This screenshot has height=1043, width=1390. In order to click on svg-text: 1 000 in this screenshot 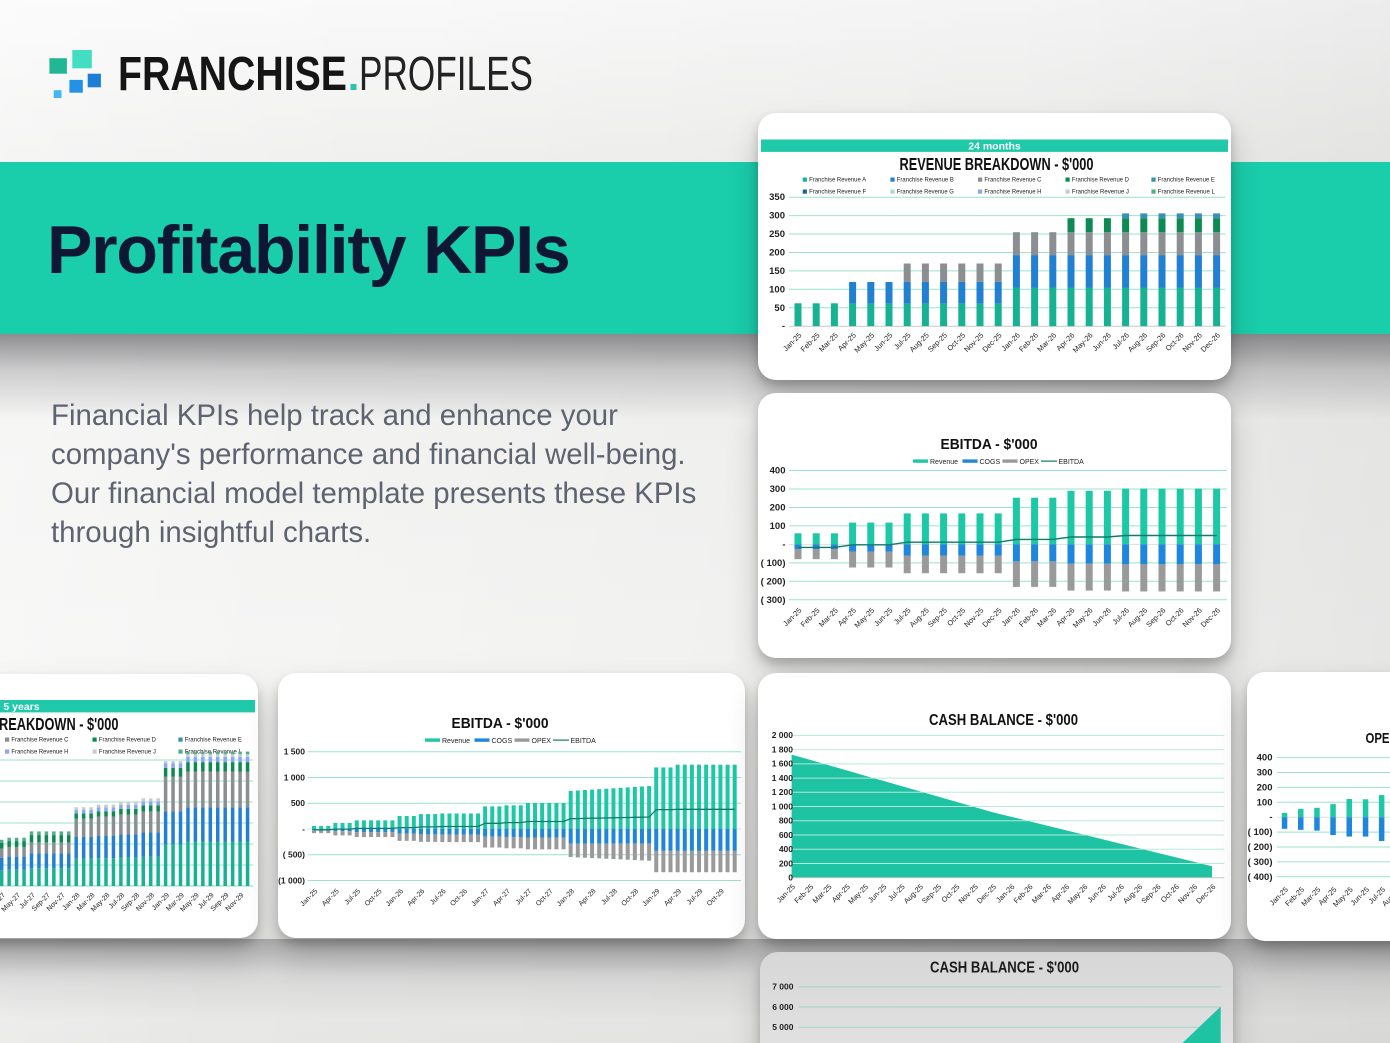, I will do `click(783, 806)`.